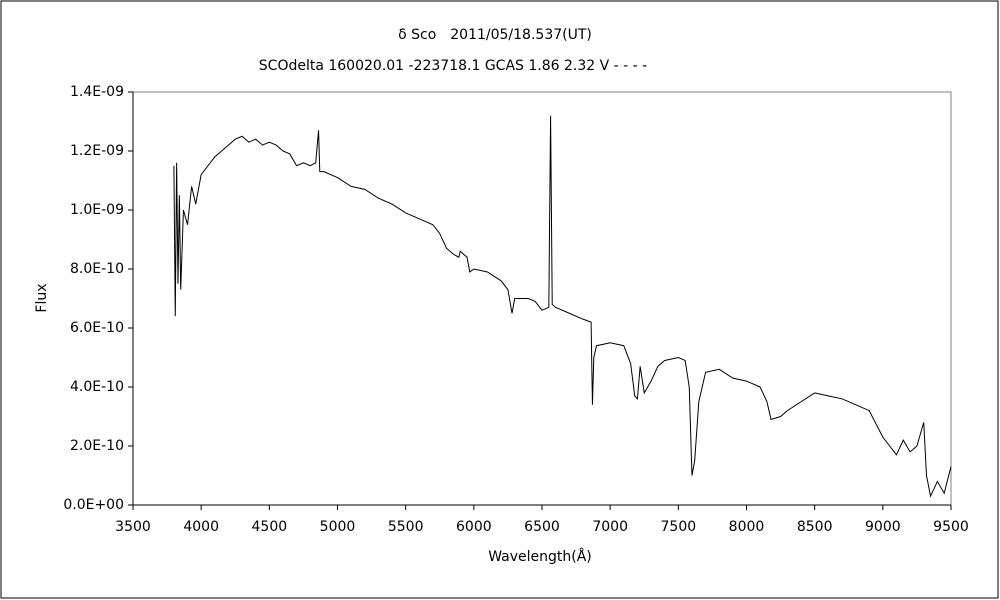 This screenshot has height=600, width=1000. I want to click on x-tick-label: 9500, so click(951, 527).